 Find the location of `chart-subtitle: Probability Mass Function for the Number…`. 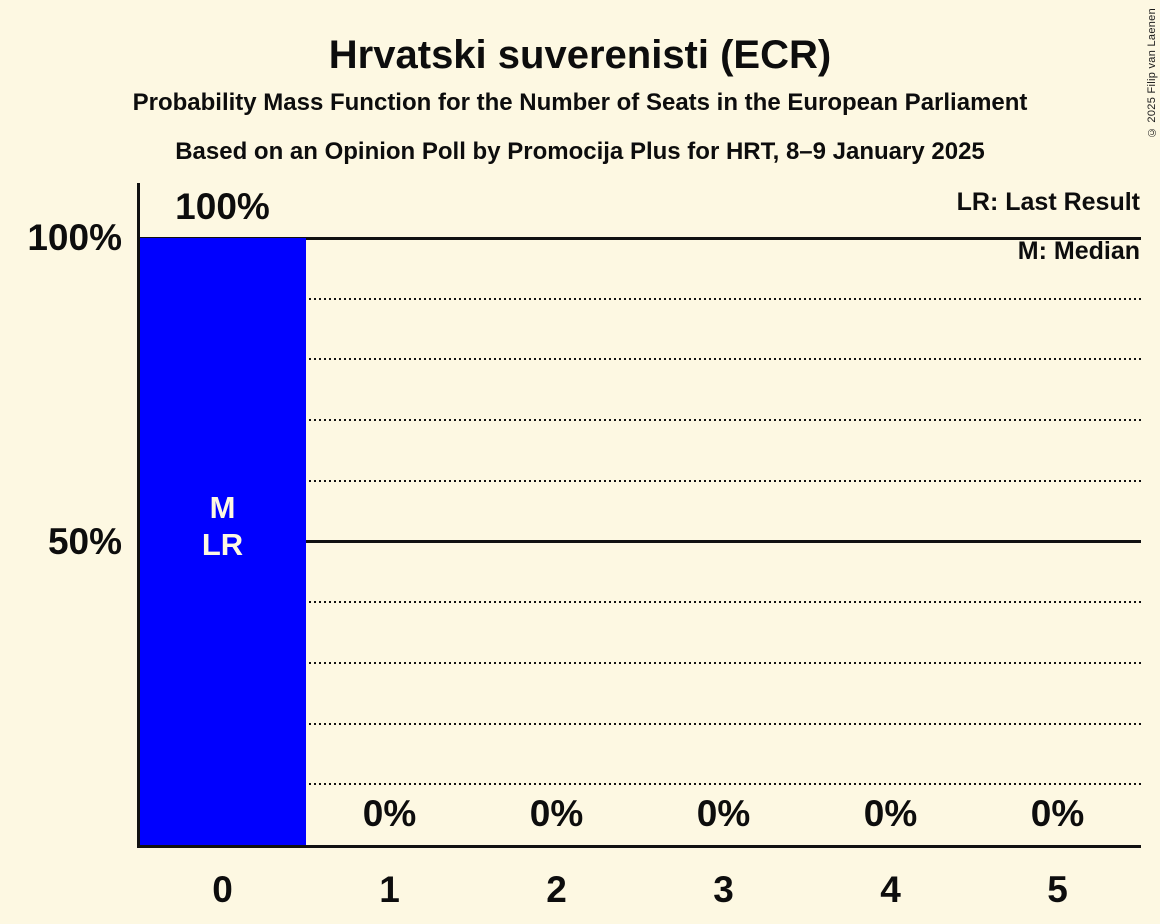

chart-subtitle: Probability Mass Function for the Number… is located at coordinates (580, 102).